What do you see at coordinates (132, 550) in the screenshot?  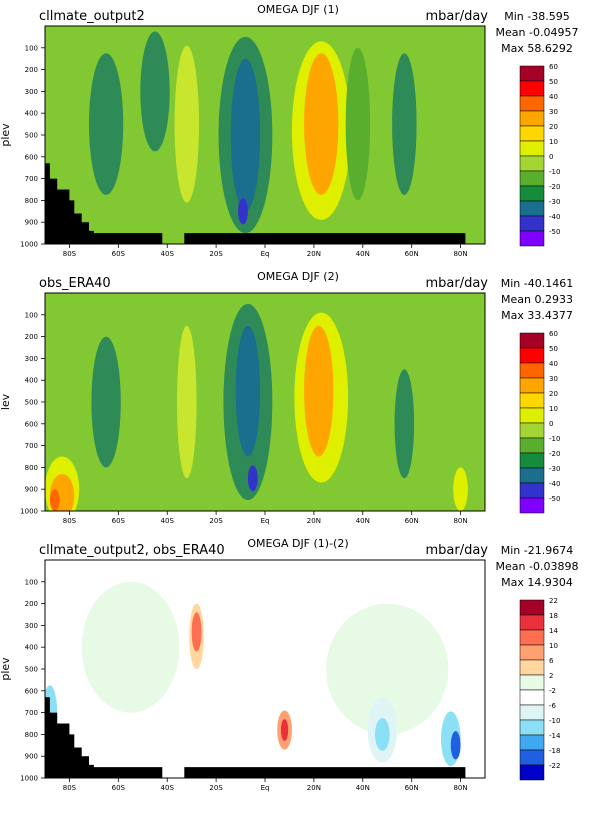 I see `panel-left-label: cllmate_output2, obs_ERA40` at bounding box center [132, 550].